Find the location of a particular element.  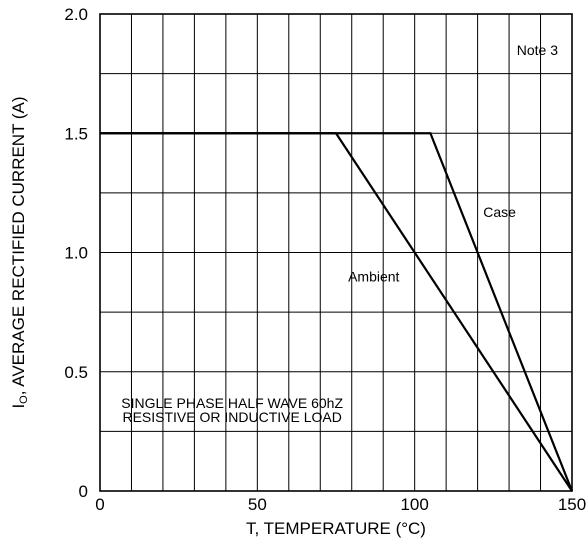

x-axis-title: T, TEMPERATURE (°C) is located at coordinates (336, 528).